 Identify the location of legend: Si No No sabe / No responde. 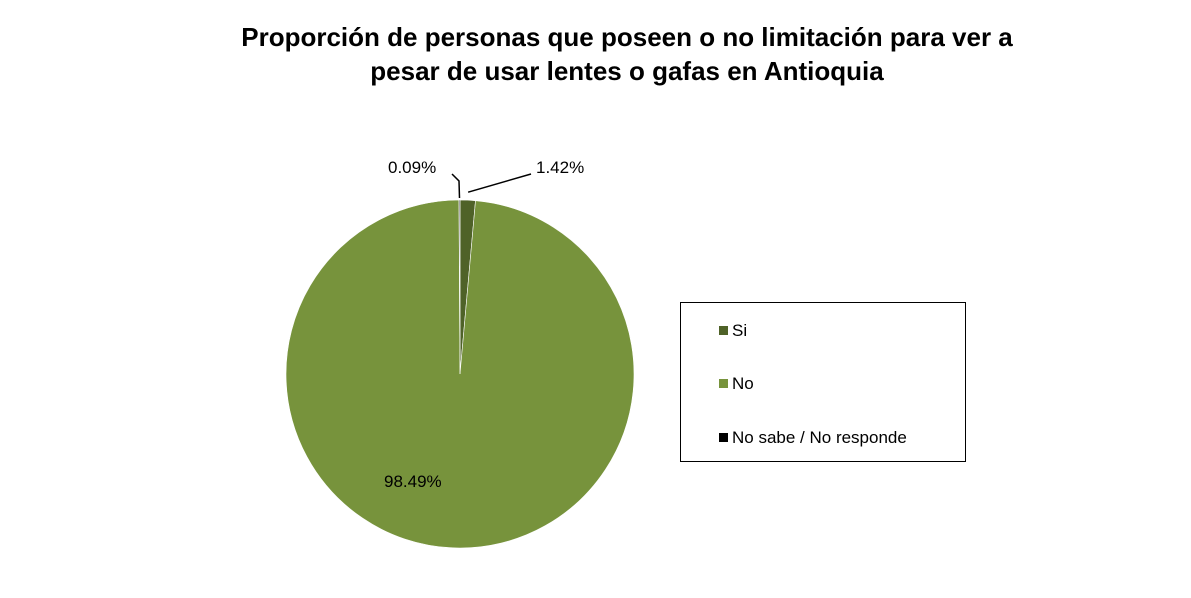
(823, 382).